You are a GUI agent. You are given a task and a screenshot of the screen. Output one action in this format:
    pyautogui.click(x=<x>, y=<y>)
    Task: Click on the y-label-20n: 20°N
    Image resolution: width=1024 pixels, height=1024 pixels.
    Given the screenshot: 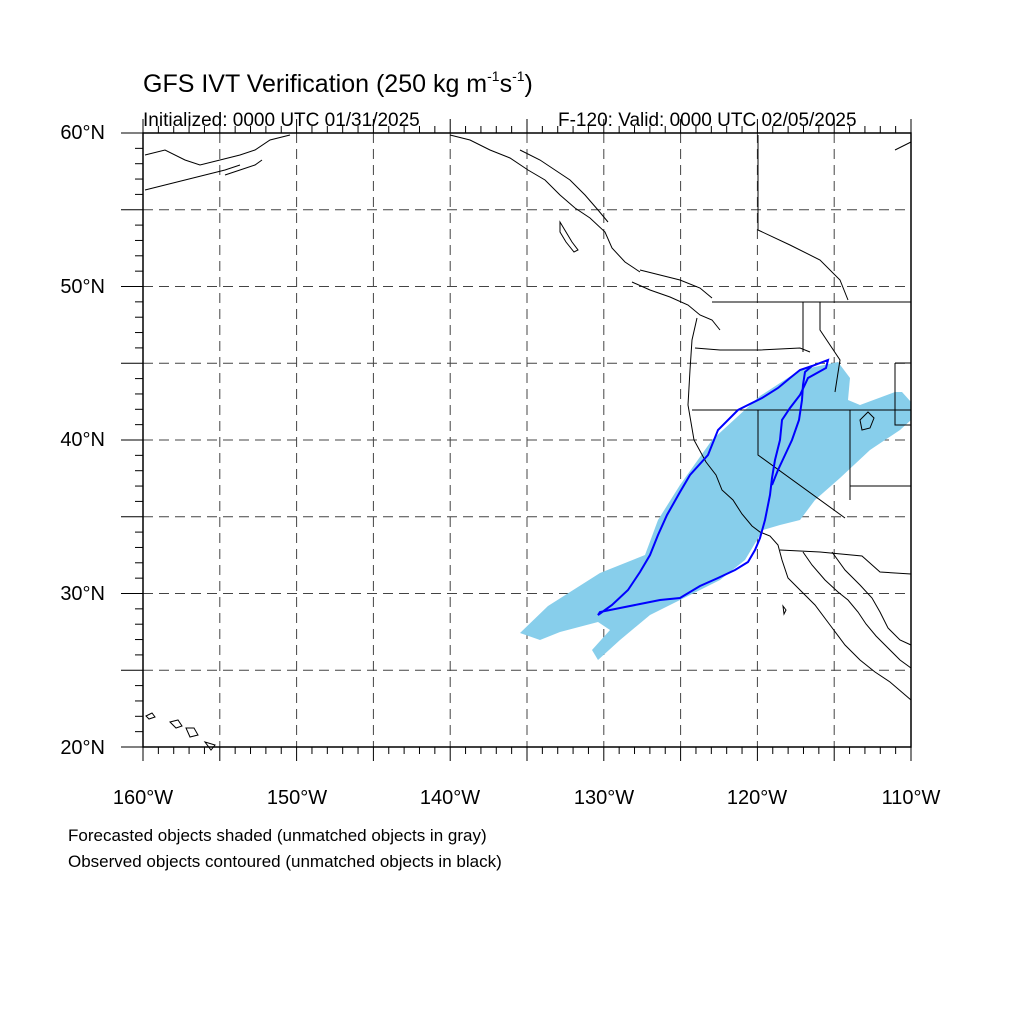 What is the action you would take?
    pyautogui.click(x=82, y=748)
    